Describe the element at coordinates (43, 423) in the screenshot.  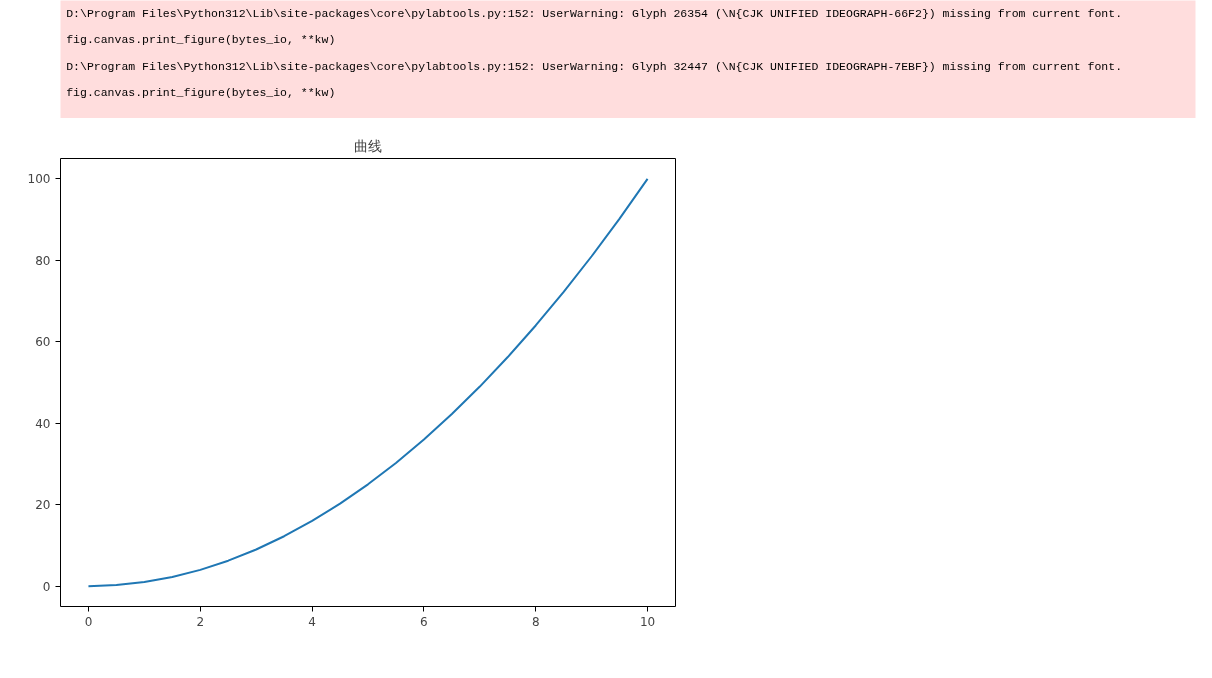
I see `y-tick-label: 40` at that location.